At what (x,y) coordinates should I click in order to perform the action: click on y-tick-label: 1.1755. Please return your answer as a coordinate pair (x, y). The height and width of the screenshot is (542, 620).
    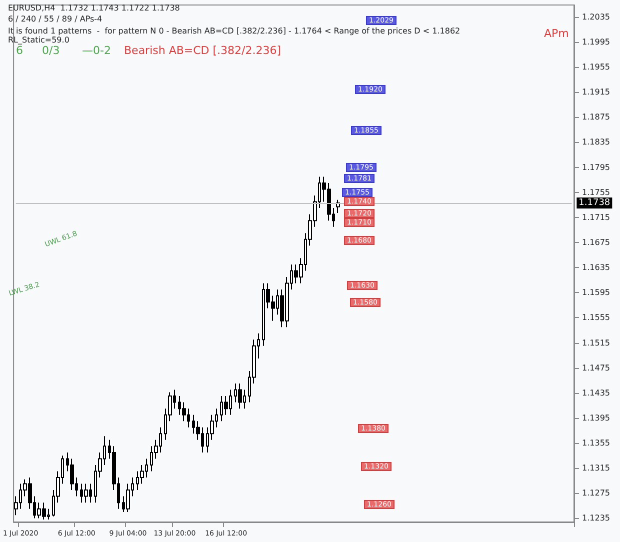
    Looking at the image, I should click on (596, 192).